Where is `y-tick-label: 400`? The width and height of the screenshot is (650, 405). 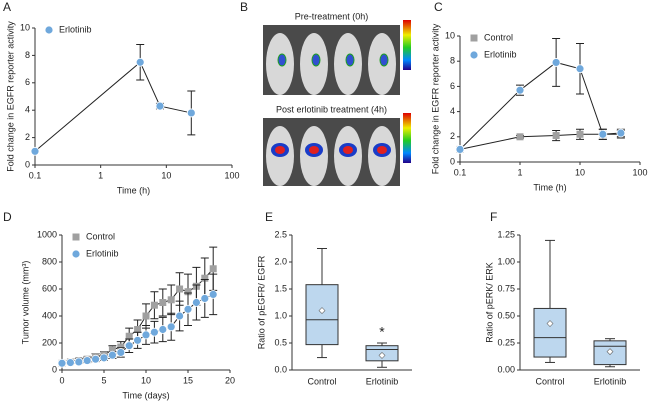 y-tick-label: 400 is located at coordinates (49, 315).